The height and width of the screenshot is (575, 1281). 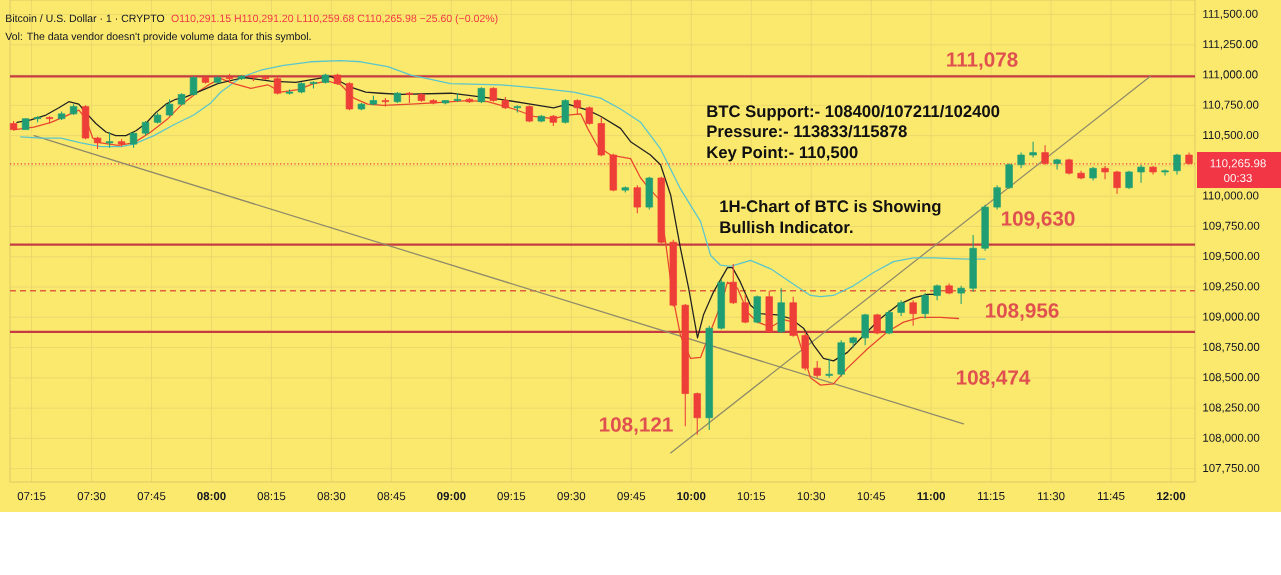 What do you see at coordinates (1111, 496) in the screenshot?
I see `x-tick-label: 11:45` at bounding box center [1111, 496].